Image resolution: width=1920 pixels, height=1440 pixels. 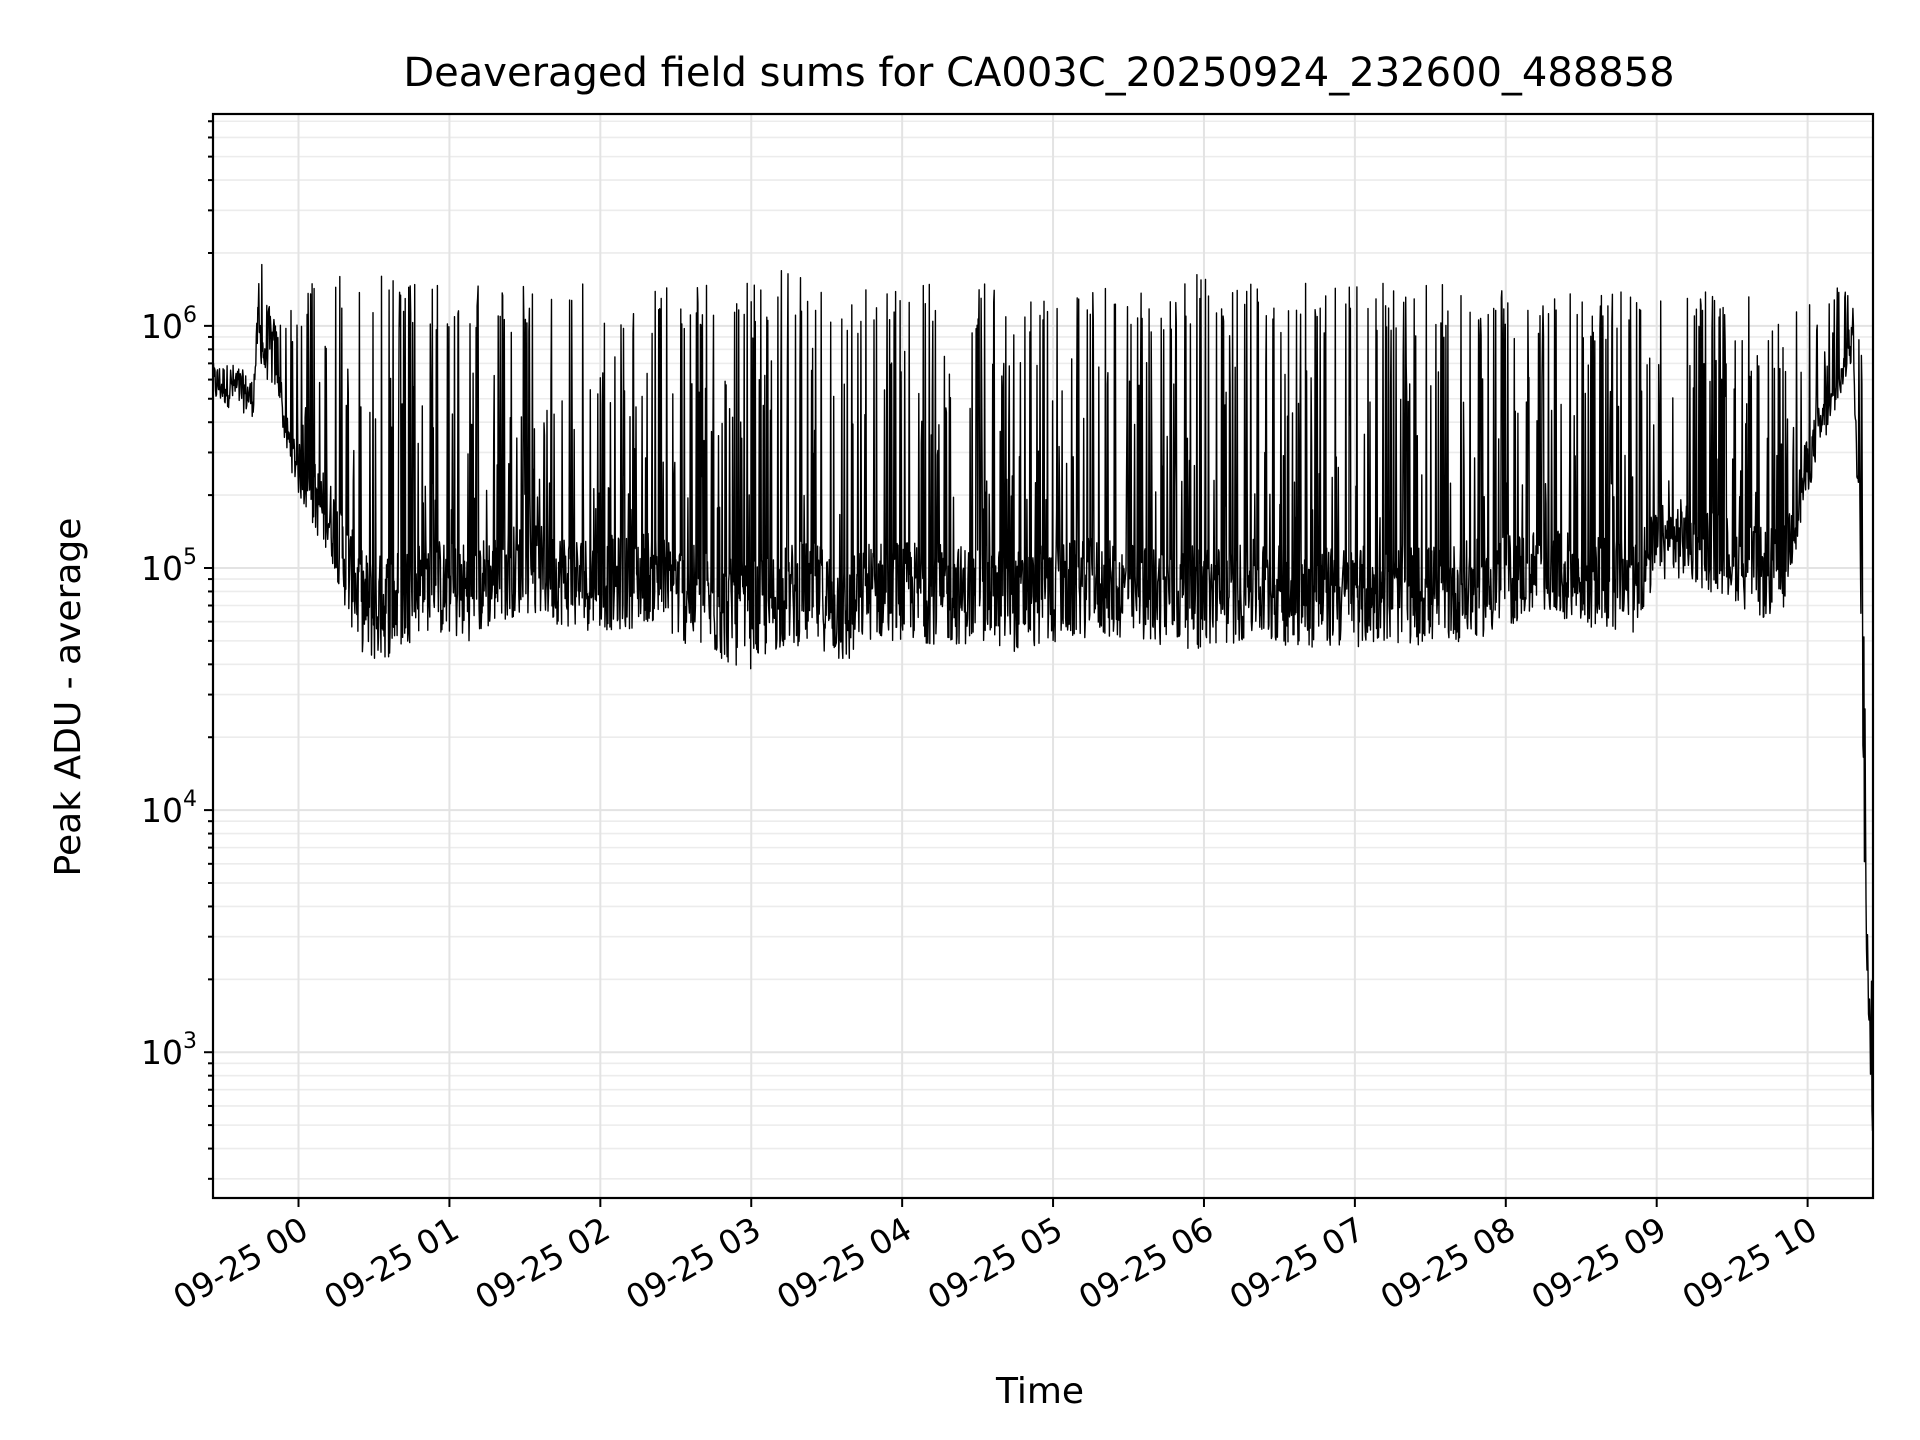 I want to click on x-tick-label: 09-25 02, so click(x=542, y=1263).